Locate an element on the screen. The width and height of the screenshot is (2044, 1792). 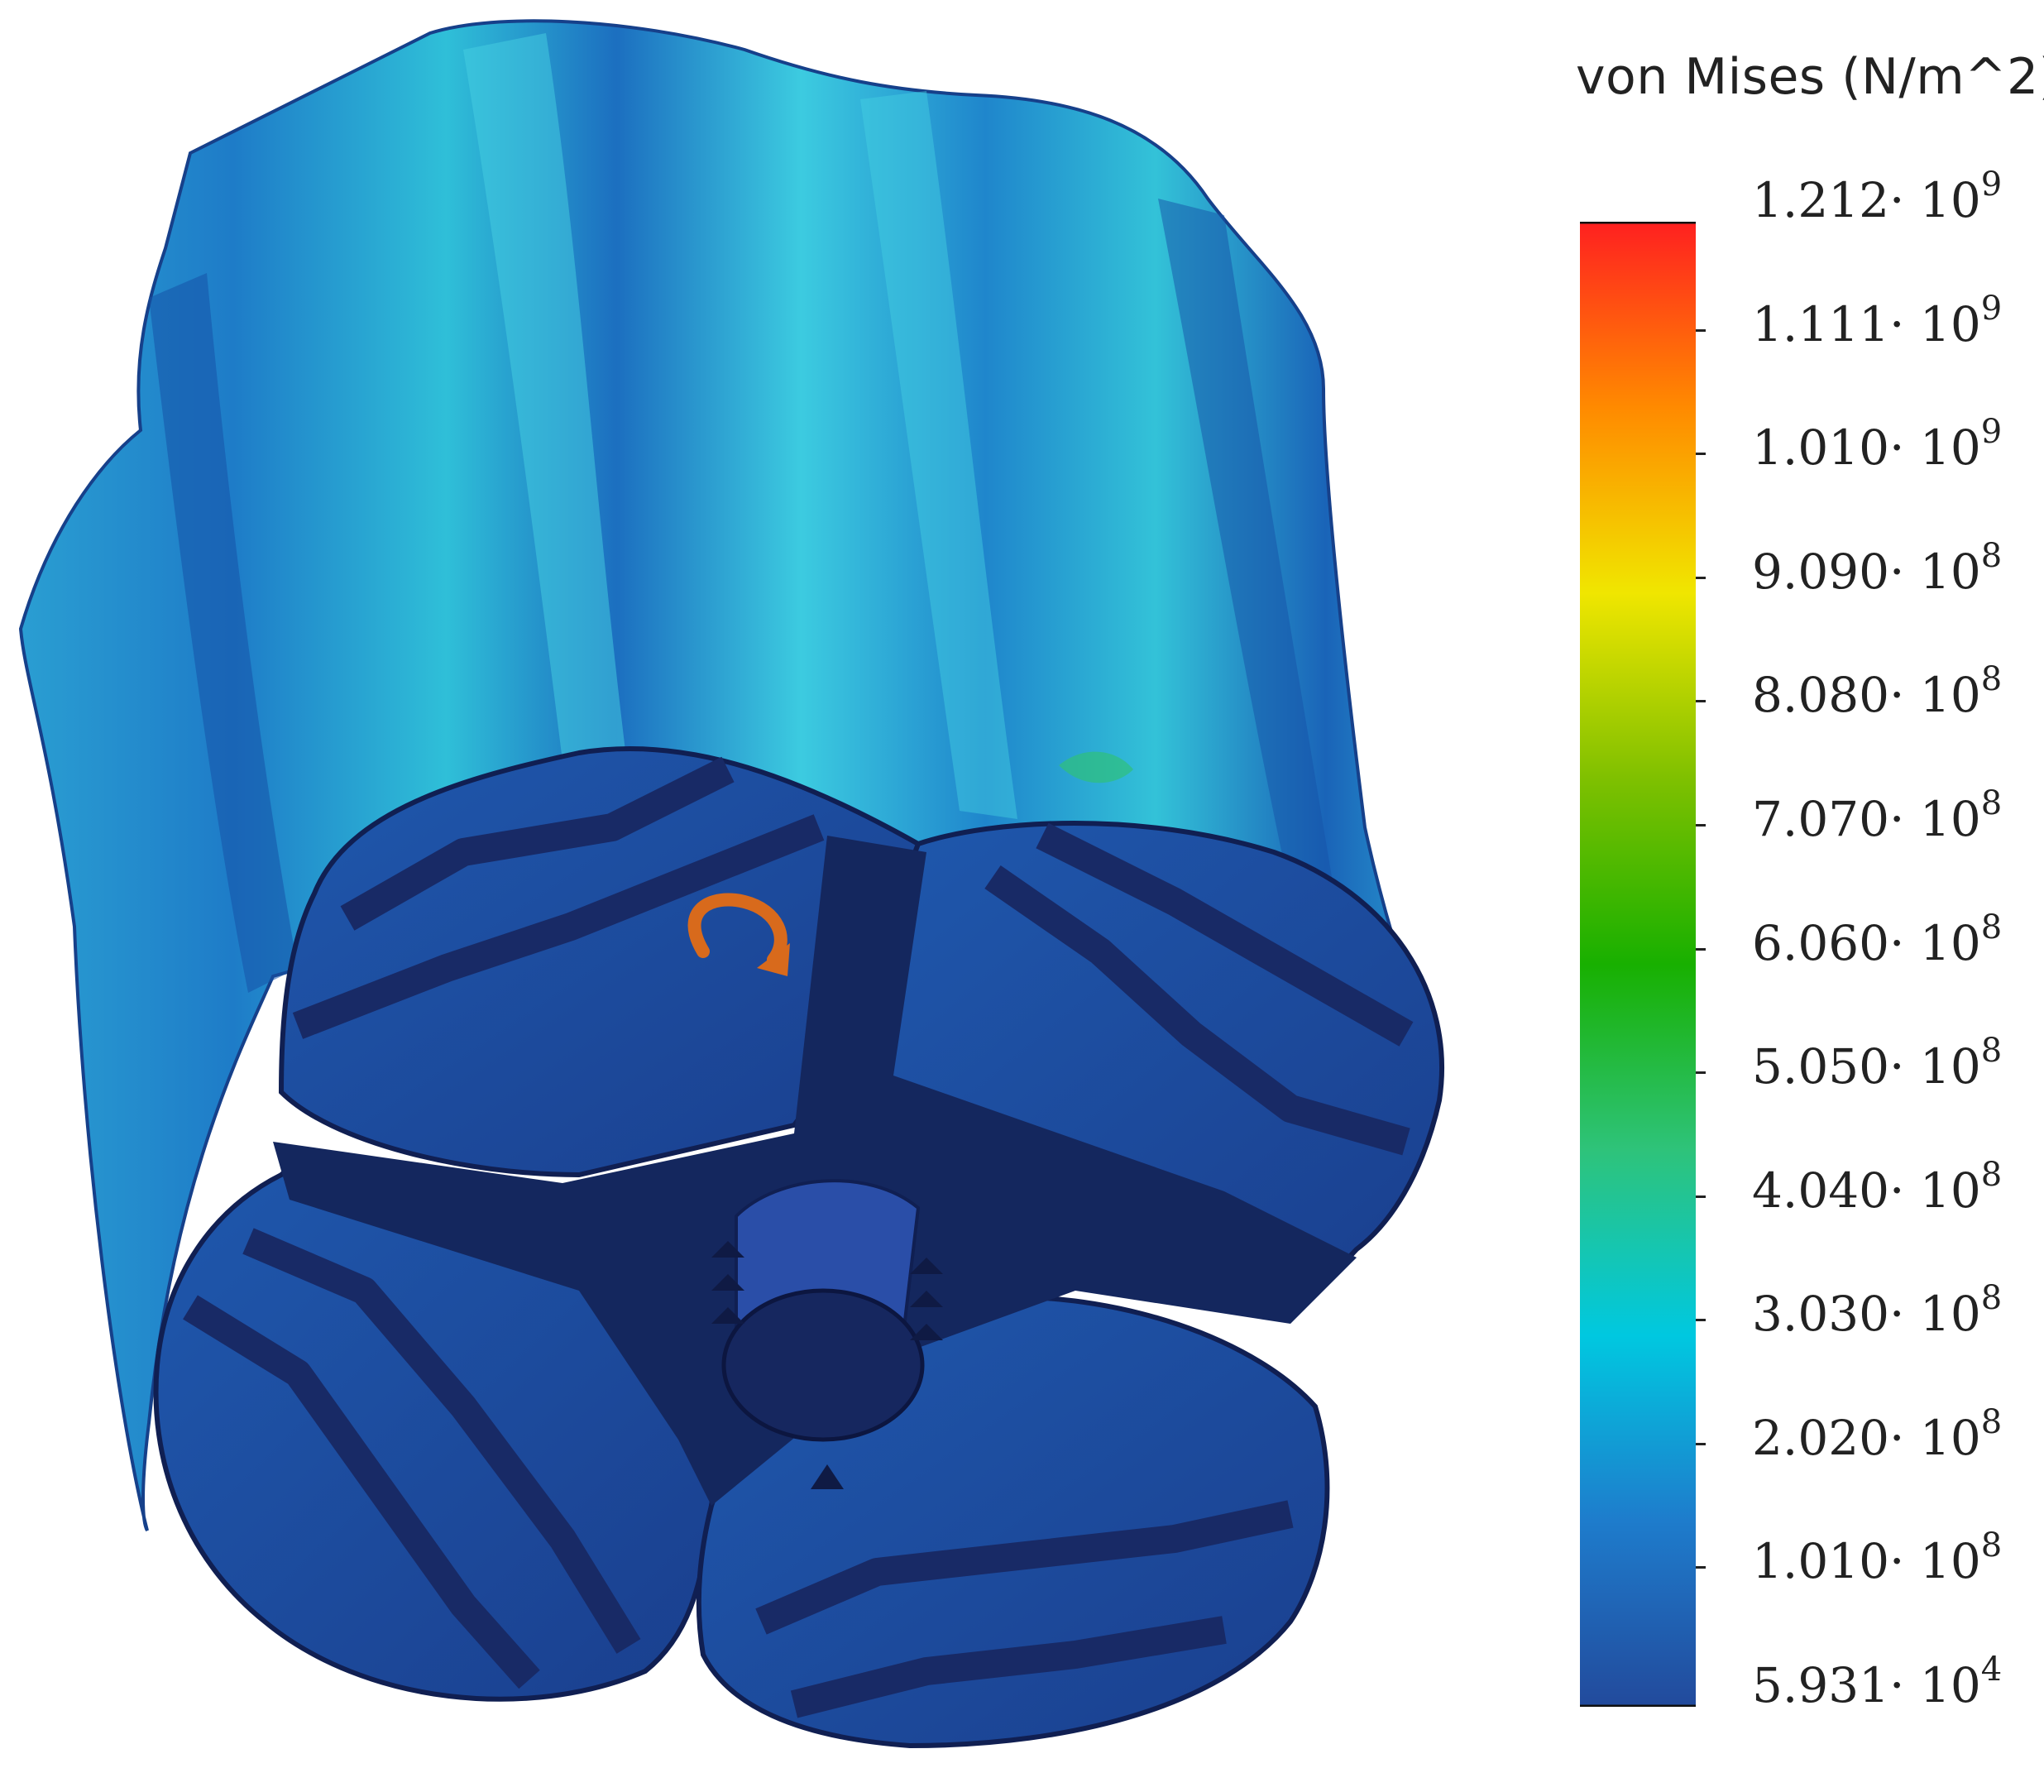
tick-mantissa: 5.931· 10 is located at coordinates (1866, 1685).